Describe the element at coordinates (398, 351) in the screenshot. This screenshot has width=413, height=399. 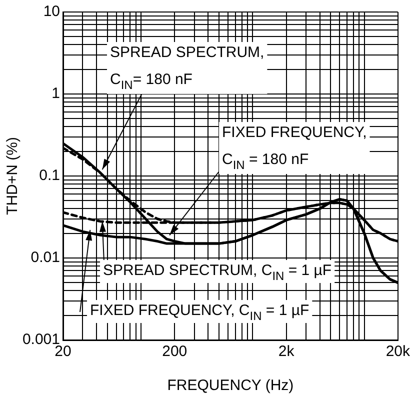
I see `x-tick-label: 20k` at that location.